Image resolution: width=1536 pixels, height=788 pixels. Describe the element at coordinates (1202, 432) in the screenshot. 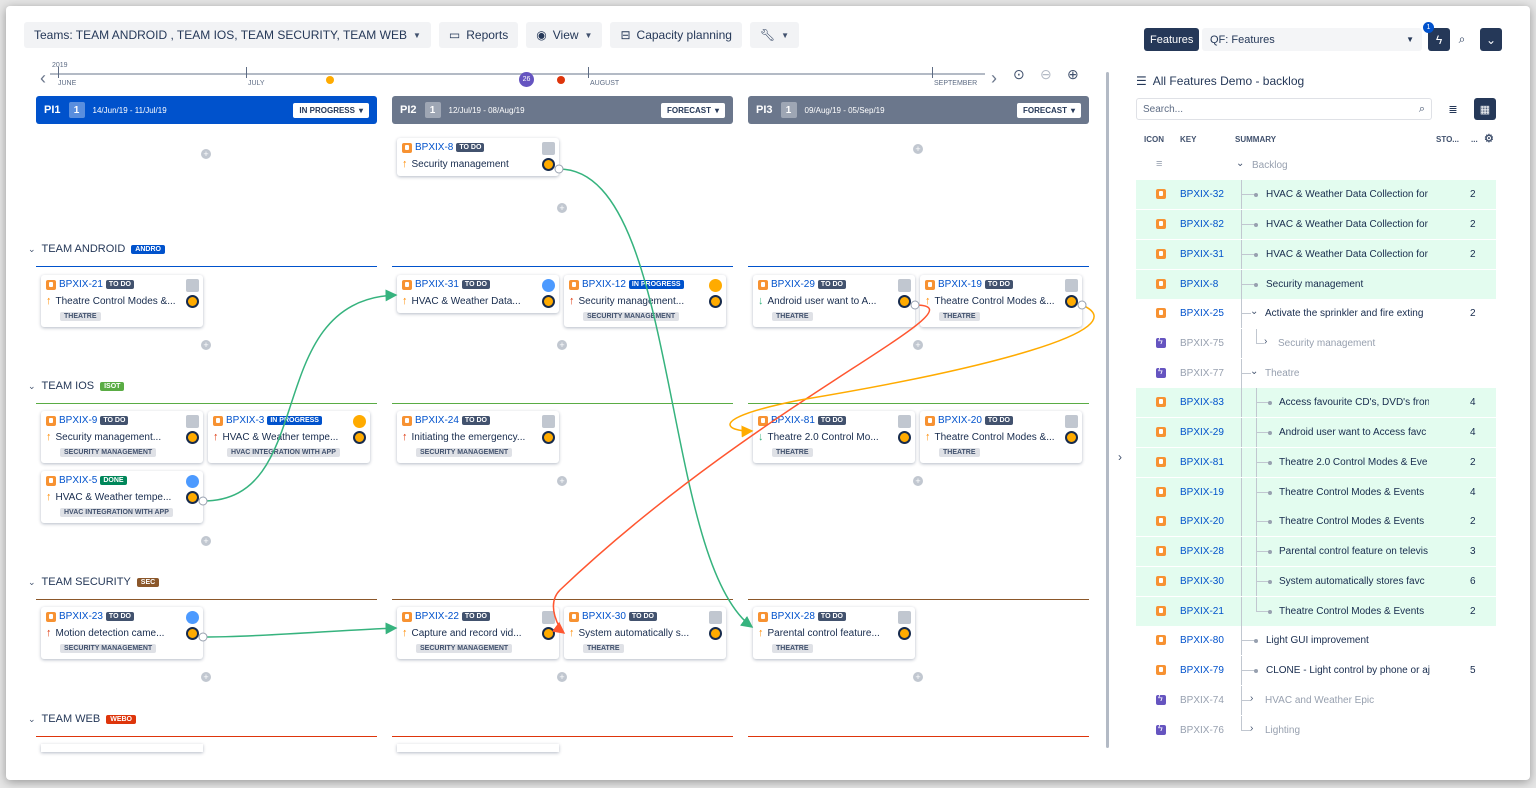

I see `row-key: BPXIX-29` at that location.